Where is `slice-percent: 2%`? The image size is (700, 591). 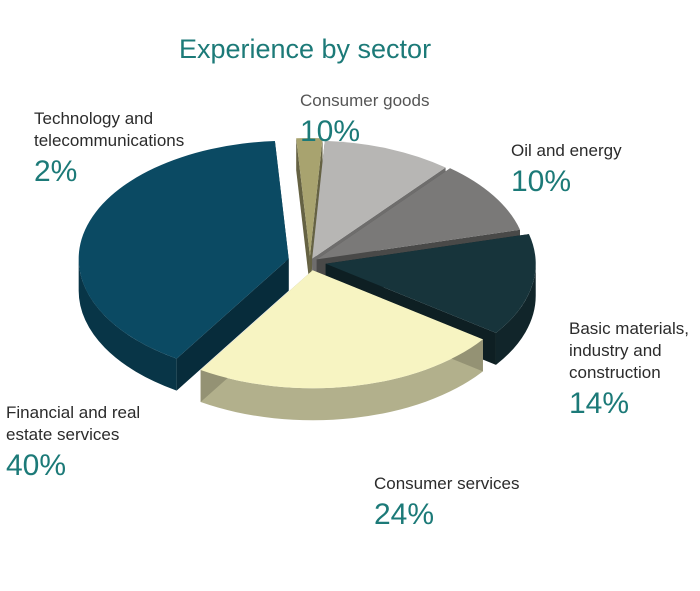
slice-percent: 2% is located at coordinates (56, 171).